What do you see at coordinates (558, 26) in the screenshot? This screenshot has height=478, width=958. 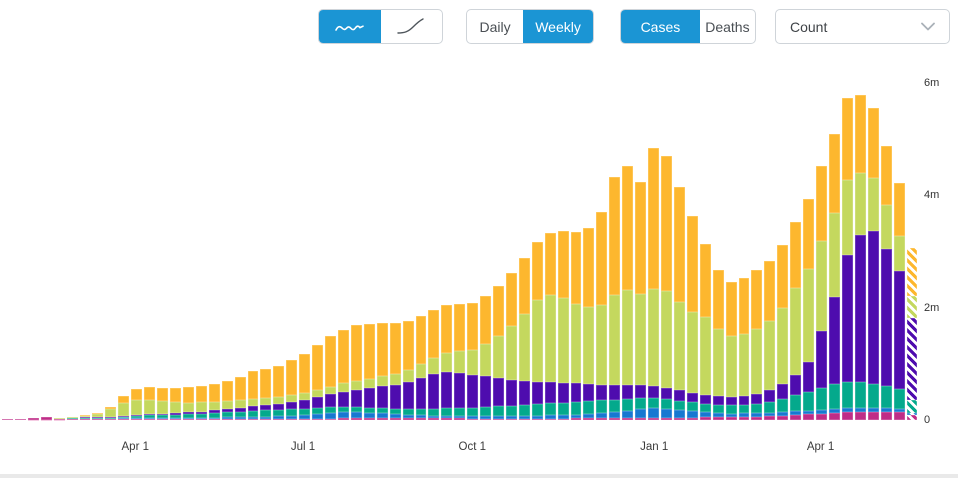 I see `frequency-weekly-button: Weekly` at bounding box center [558, 26].